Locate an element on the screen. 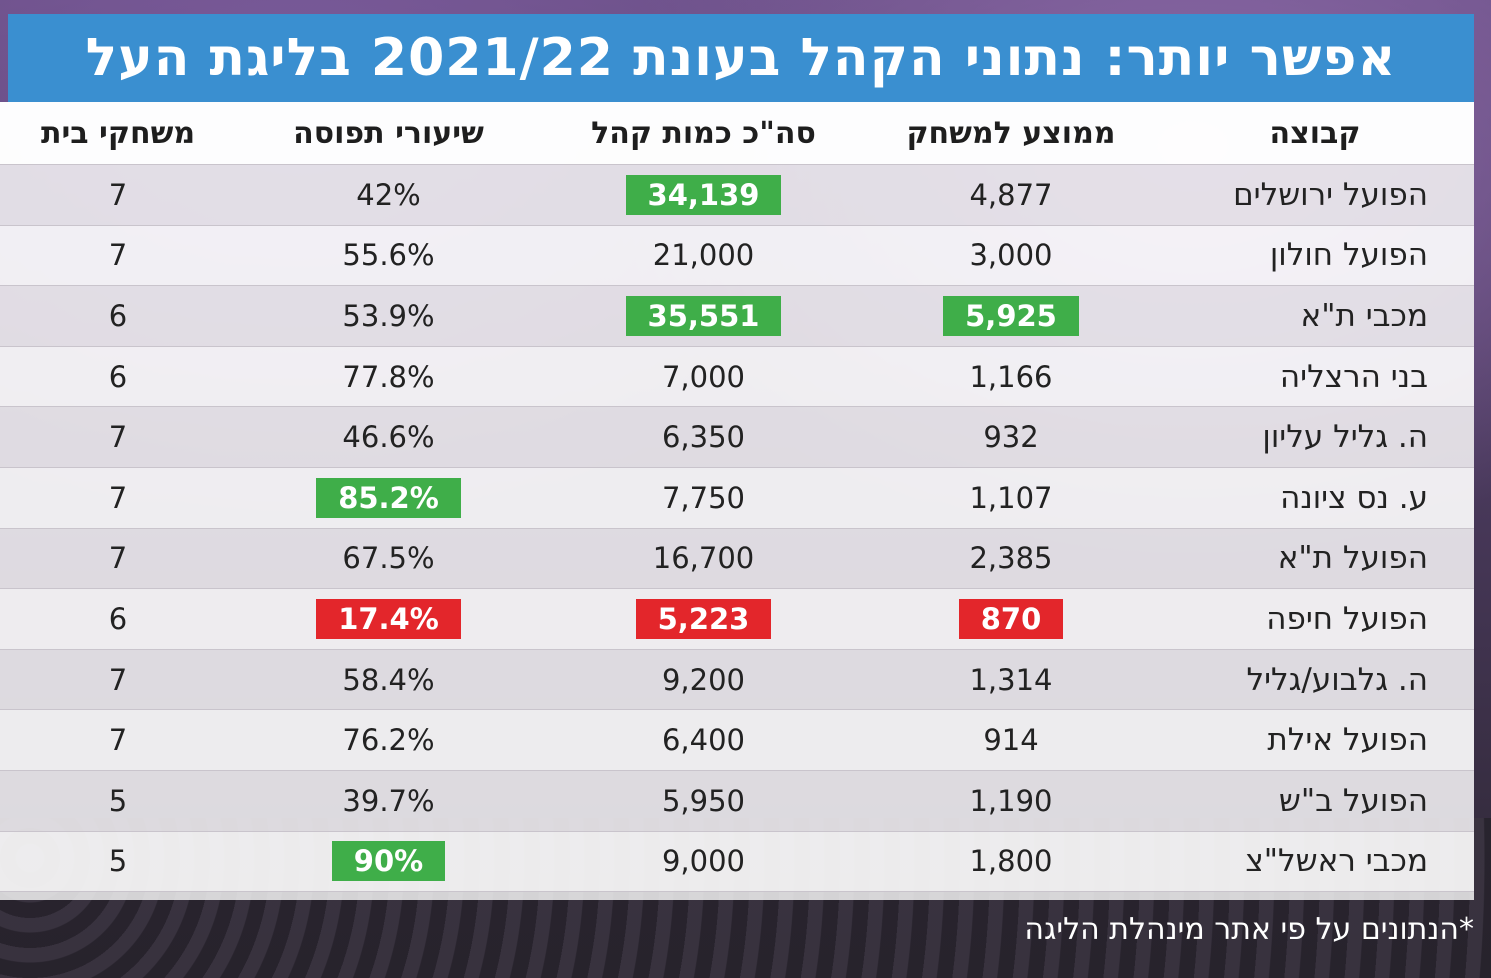 The width and height of the screenshot is (1491, 978). cell-team: הפועל חיפה is located at coordinates (1315, 619).